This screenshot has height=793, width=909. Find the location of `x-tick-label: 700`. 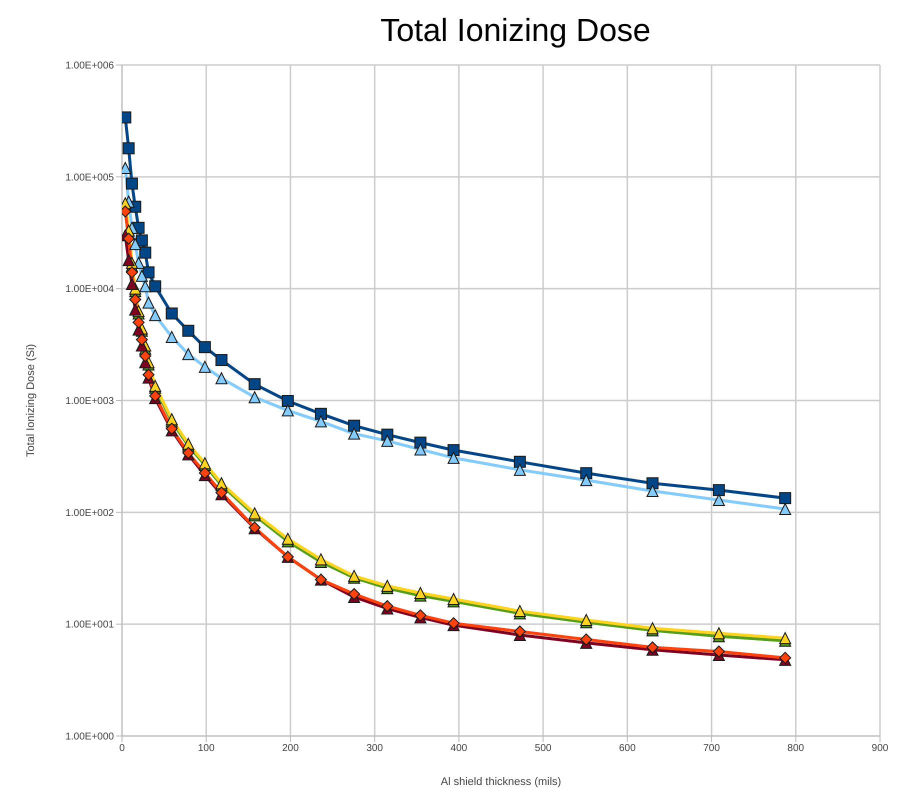

x-tick-label: 700 is located at coordinates (711, 748).